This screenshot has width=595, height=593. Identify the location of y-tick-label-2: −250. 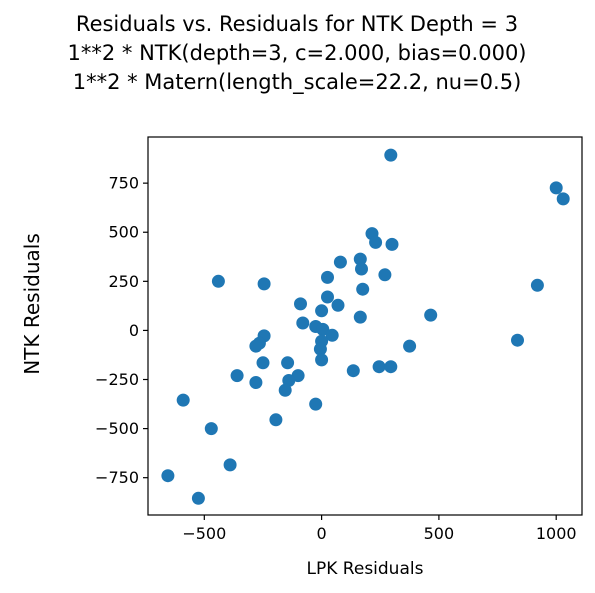
(117, 379).